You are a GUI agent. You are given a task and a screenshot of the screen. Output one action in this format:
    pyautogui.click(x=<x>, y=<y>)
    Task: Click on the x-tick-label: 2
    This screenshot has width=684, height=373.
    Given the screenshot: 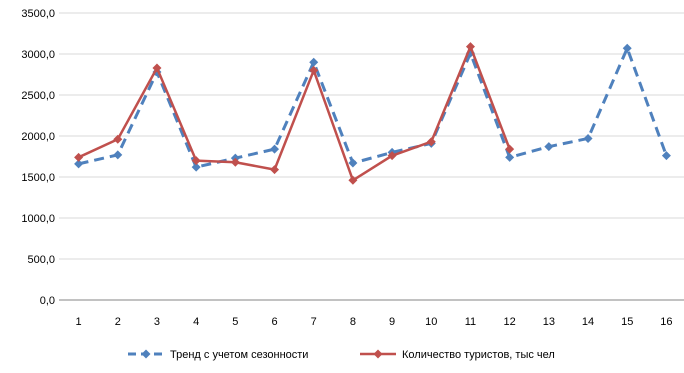 What is the action you would take?
    pyautogui.click(x=118, y=322)
    